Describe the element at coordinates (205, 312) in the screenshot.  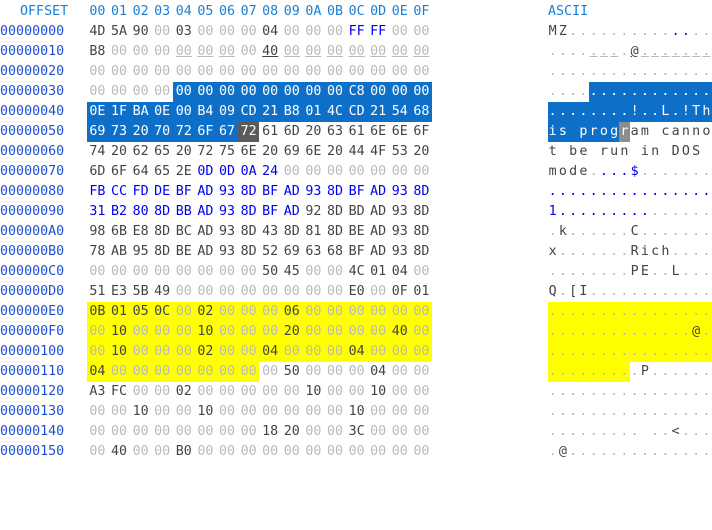
I see `hex-byte-cell: 02` at that location.